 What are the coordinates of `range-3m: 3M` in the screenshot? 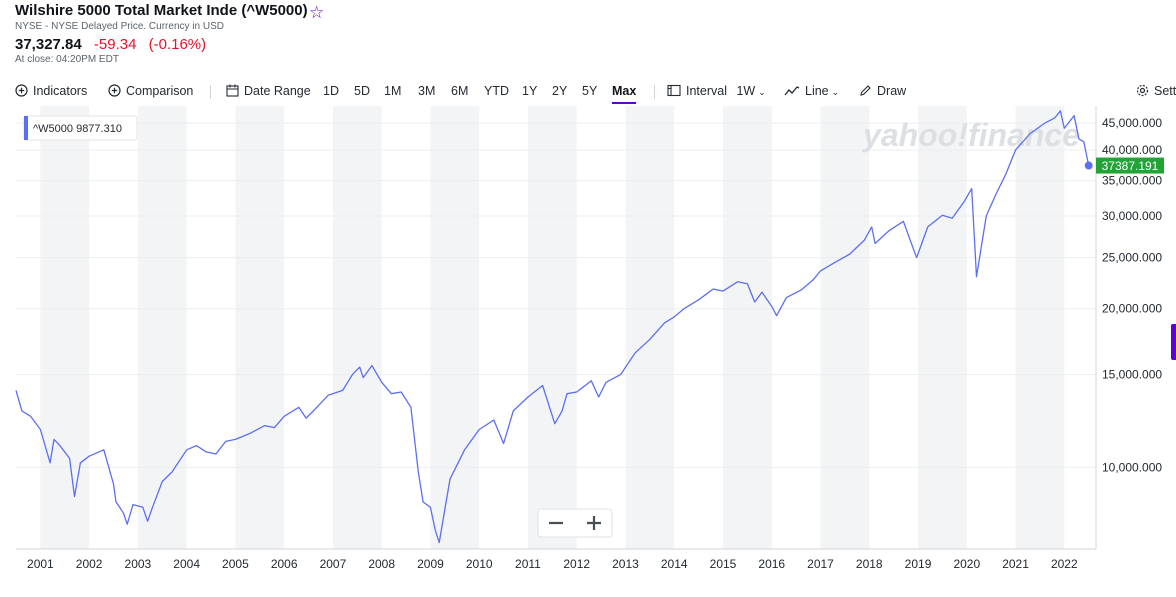 It's located at (427, 91).